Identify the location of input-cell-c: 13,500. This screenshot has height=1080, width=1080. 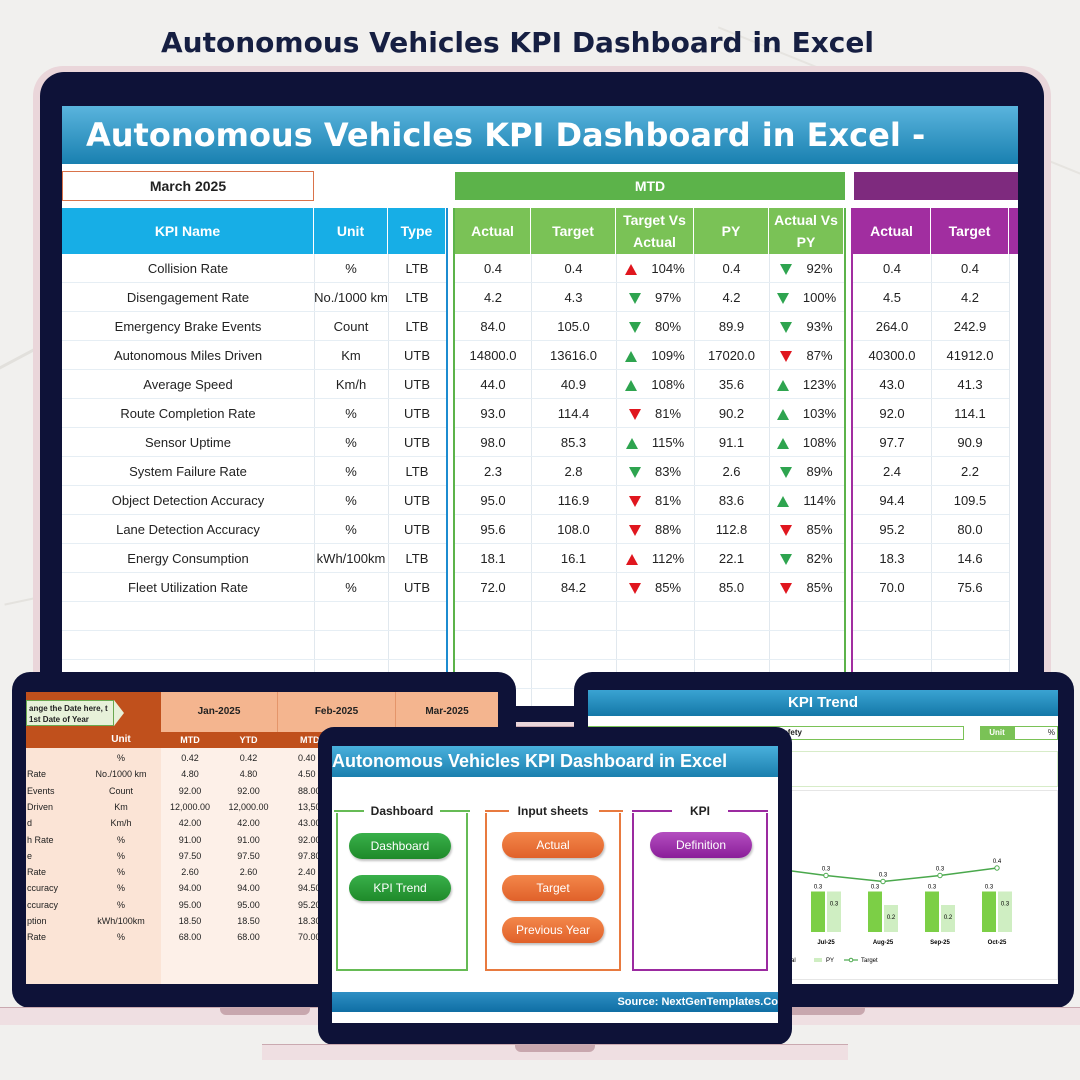
(312, 806).